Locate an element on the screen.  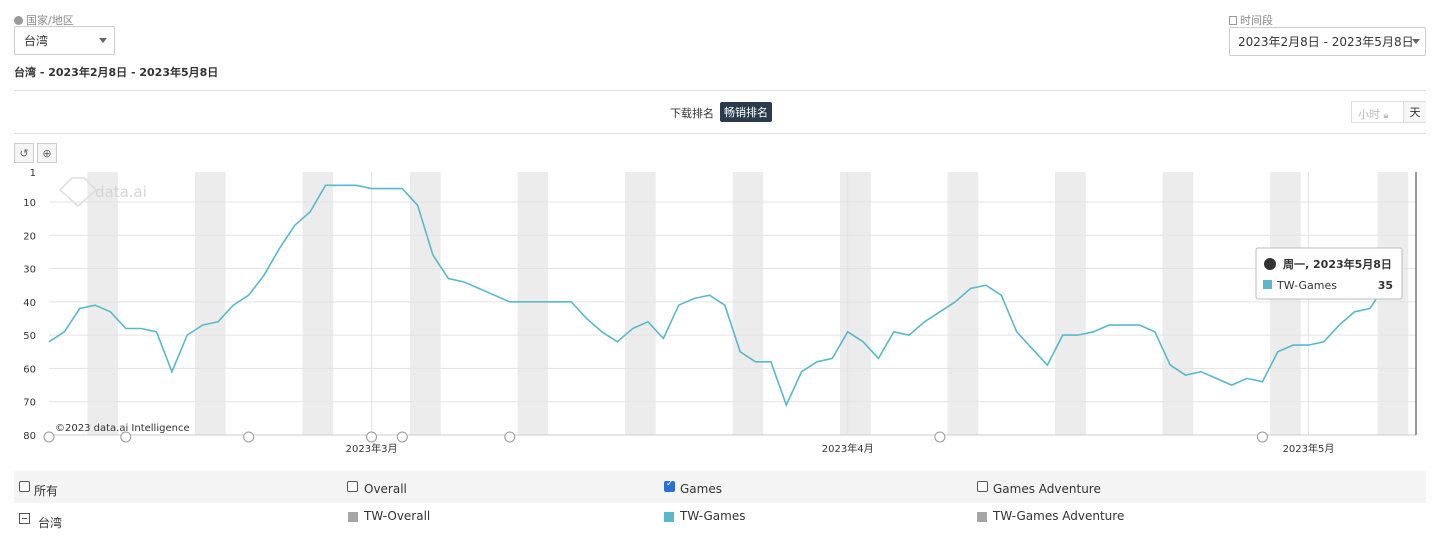
tooltip-date: 周一, 2023年5月8日 is located at coordinates (1337, 264).